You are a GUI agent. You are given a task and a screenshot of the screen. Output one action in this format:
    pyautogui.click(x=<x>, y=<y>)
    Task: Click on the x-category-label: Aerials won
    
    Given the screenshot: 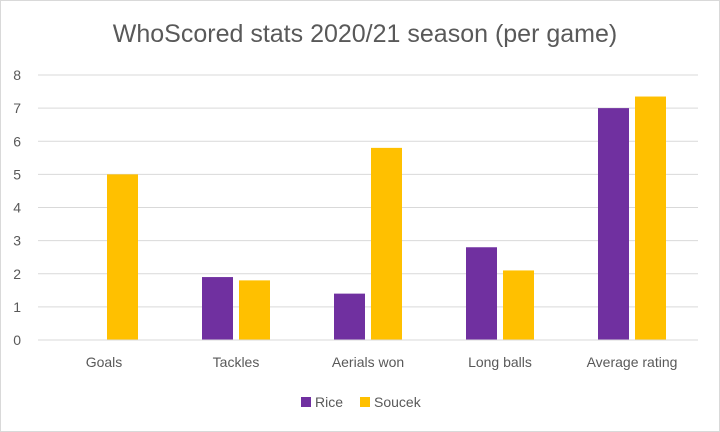 What is the action you would take?
    pyautogui.click(x=368, y=362)
    